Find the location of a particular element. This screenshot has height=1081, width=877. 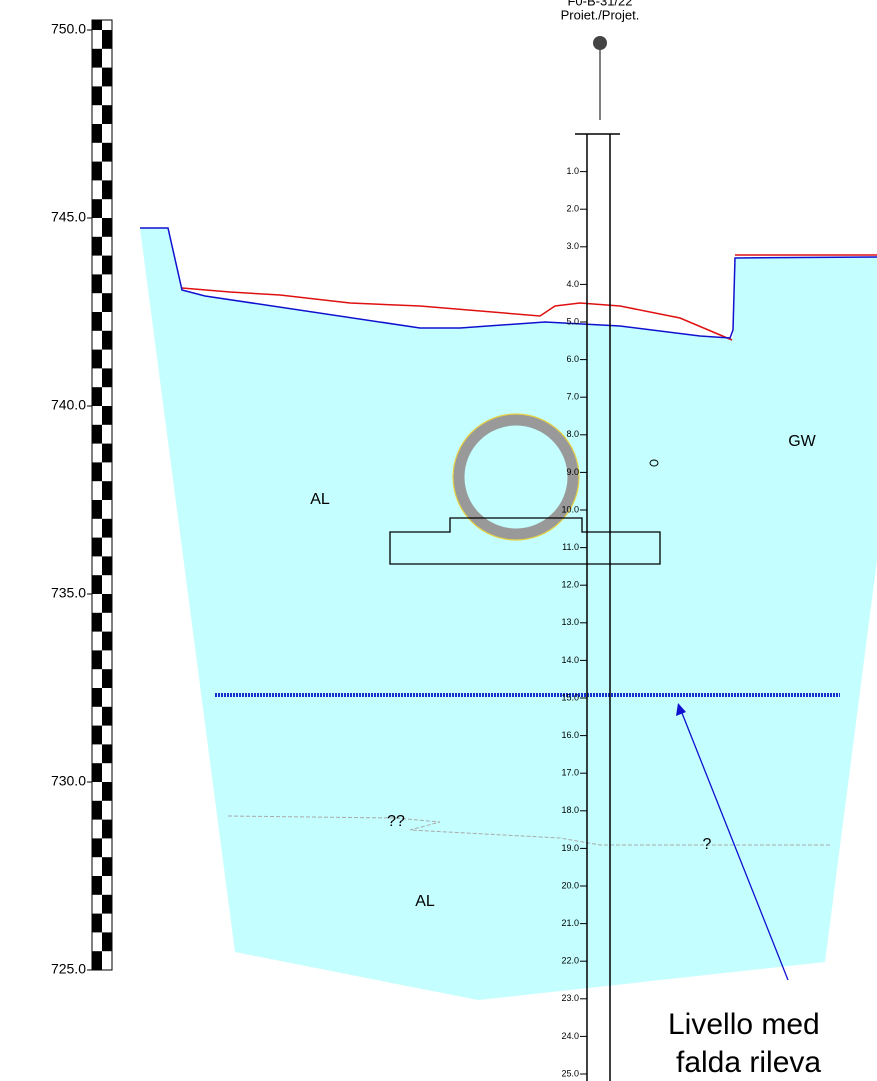

depth-label: 2.0 is located at coordinates (572, 209).